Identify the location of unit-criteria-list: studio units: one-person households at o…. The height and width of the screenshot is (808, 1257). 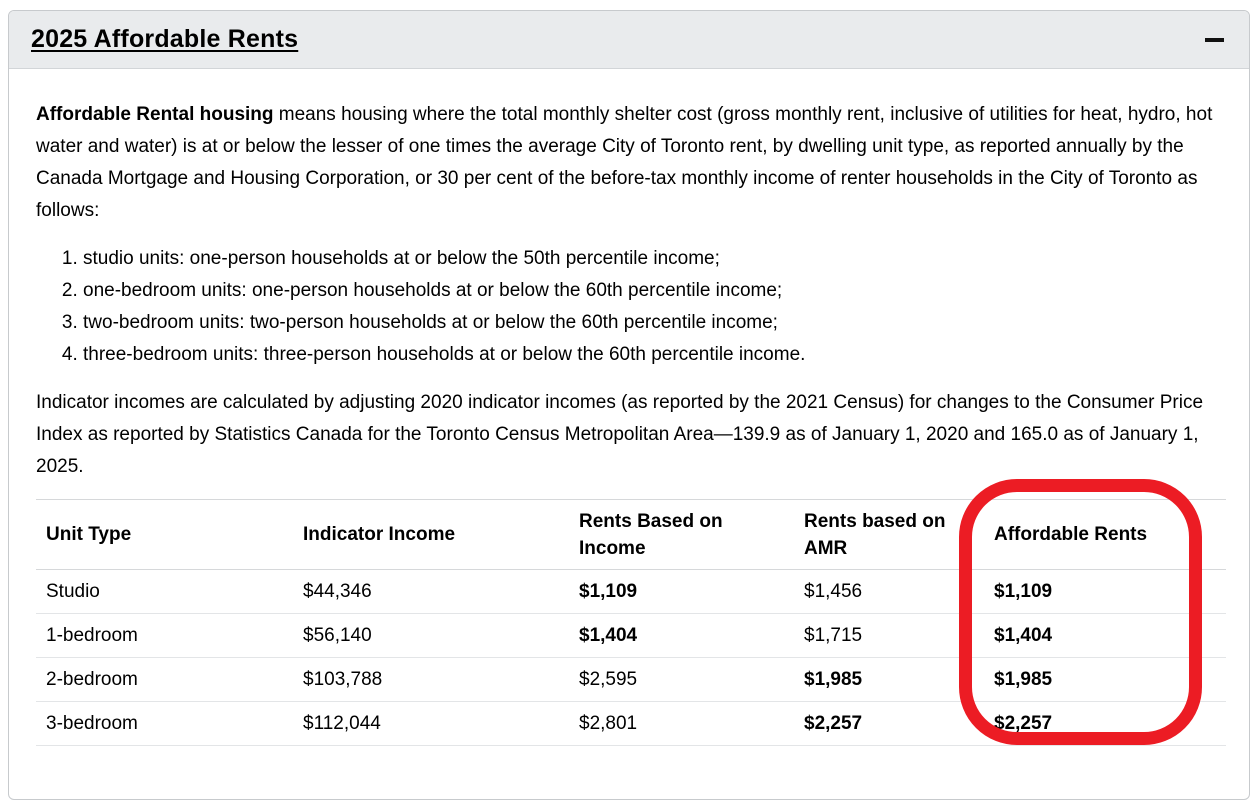
(629, 307).